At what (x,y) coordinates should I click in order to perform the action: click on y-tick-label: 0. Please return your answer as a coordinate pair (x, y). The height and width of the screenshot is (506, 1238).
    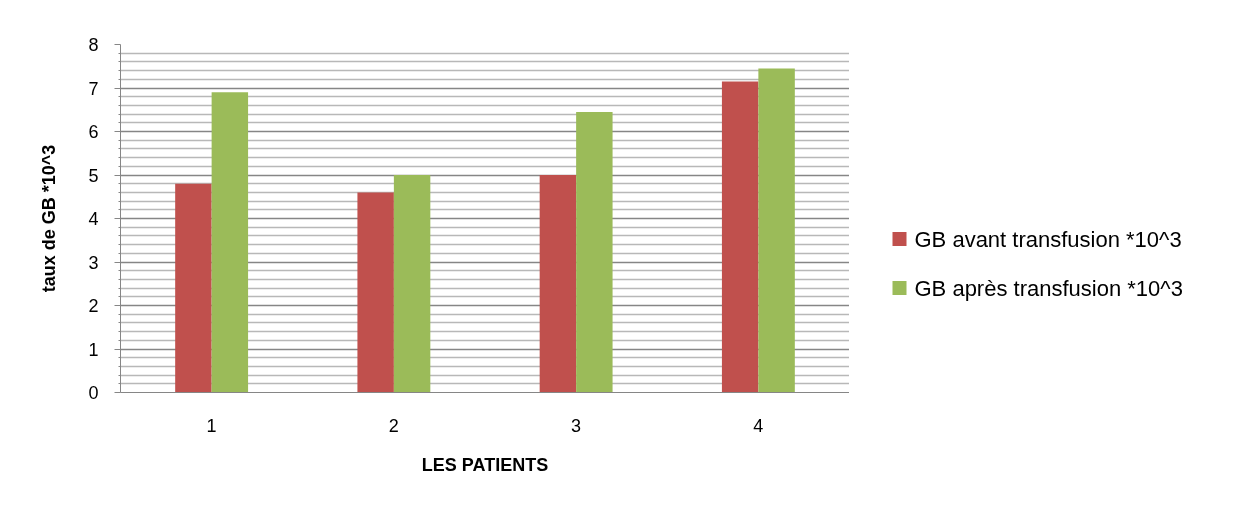
    Looking at the image, I should click on (93, 393).